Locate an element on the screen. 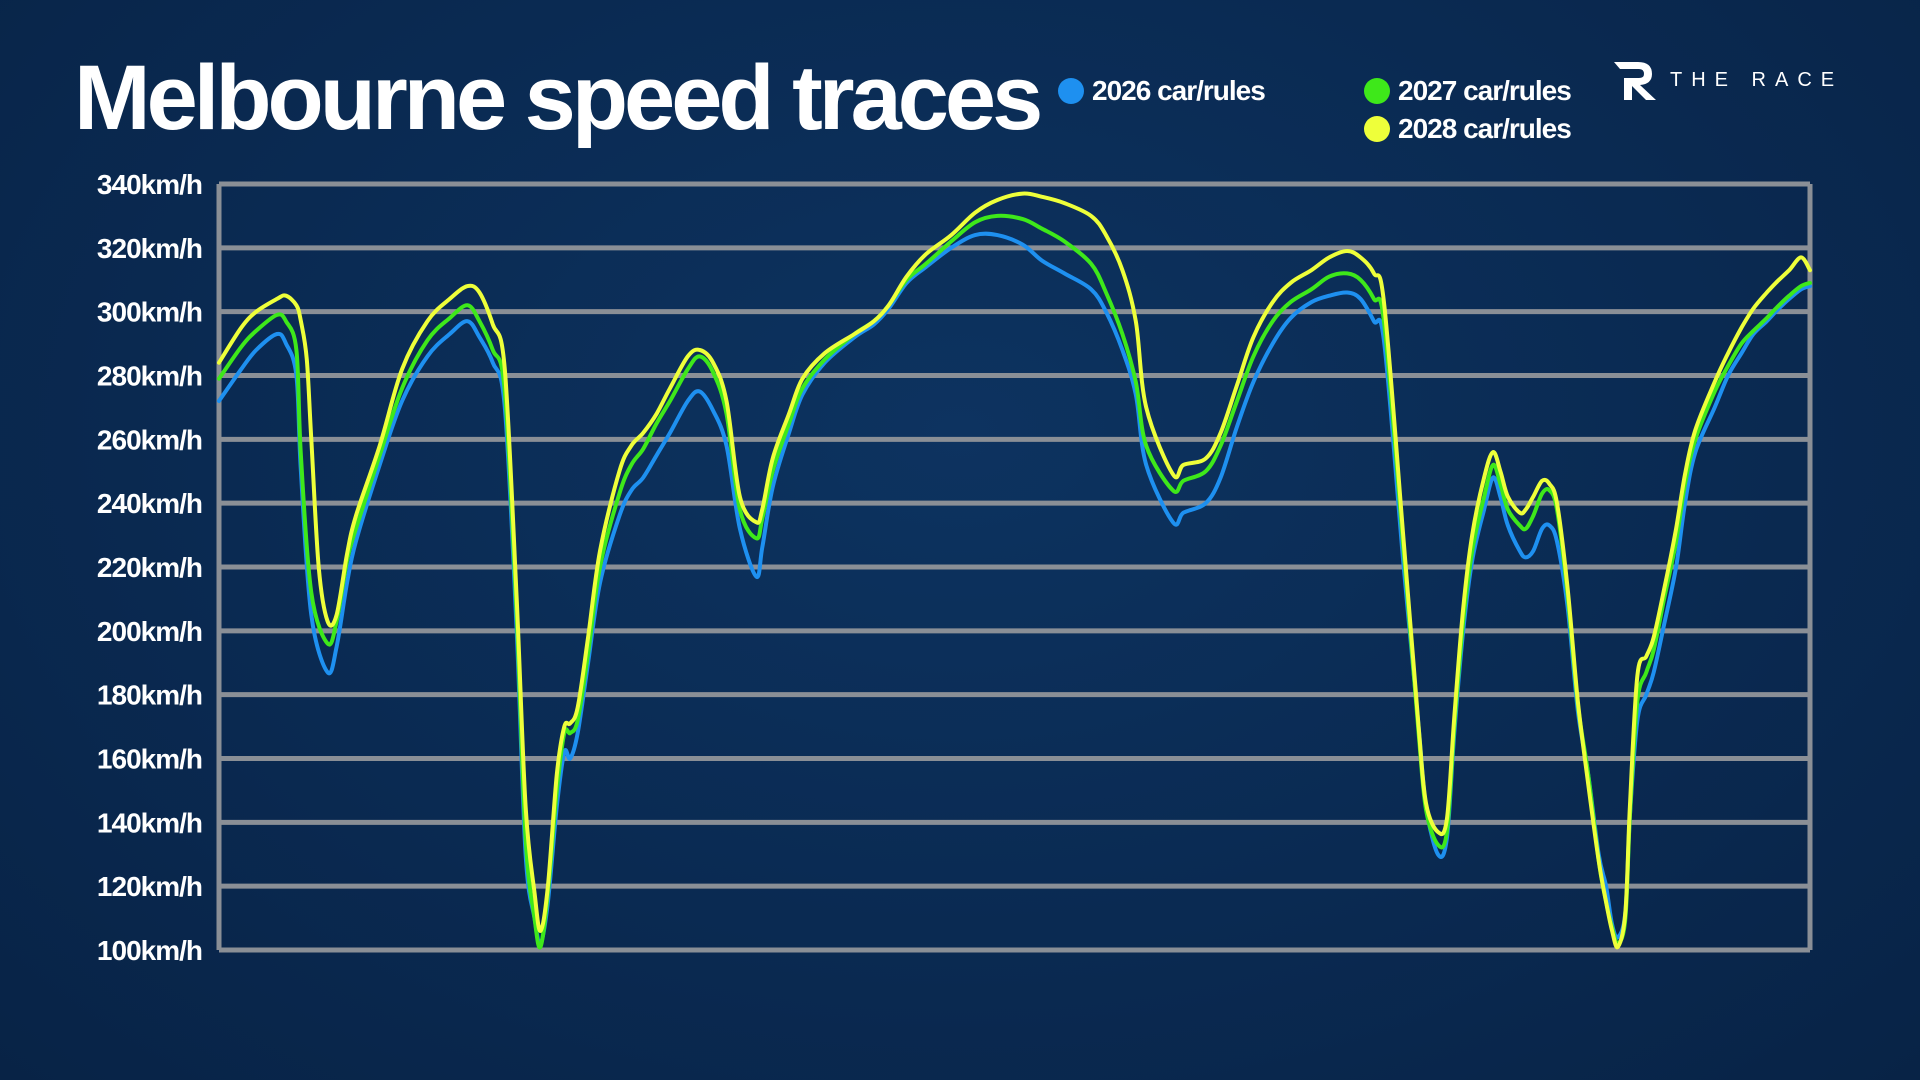  the-race-logo: THE RACE is located at coordinates (1727, 80).